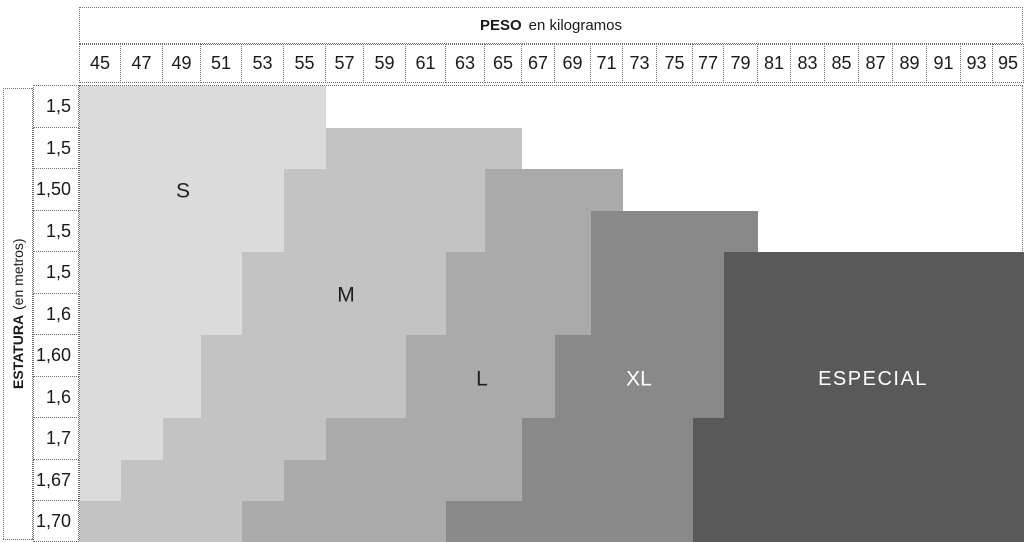 This screenshot has height=542, width=1024. Describe the element at coordinates (56, 397) in the screenshot. I see `height-tick-7: 1,6` at that location.